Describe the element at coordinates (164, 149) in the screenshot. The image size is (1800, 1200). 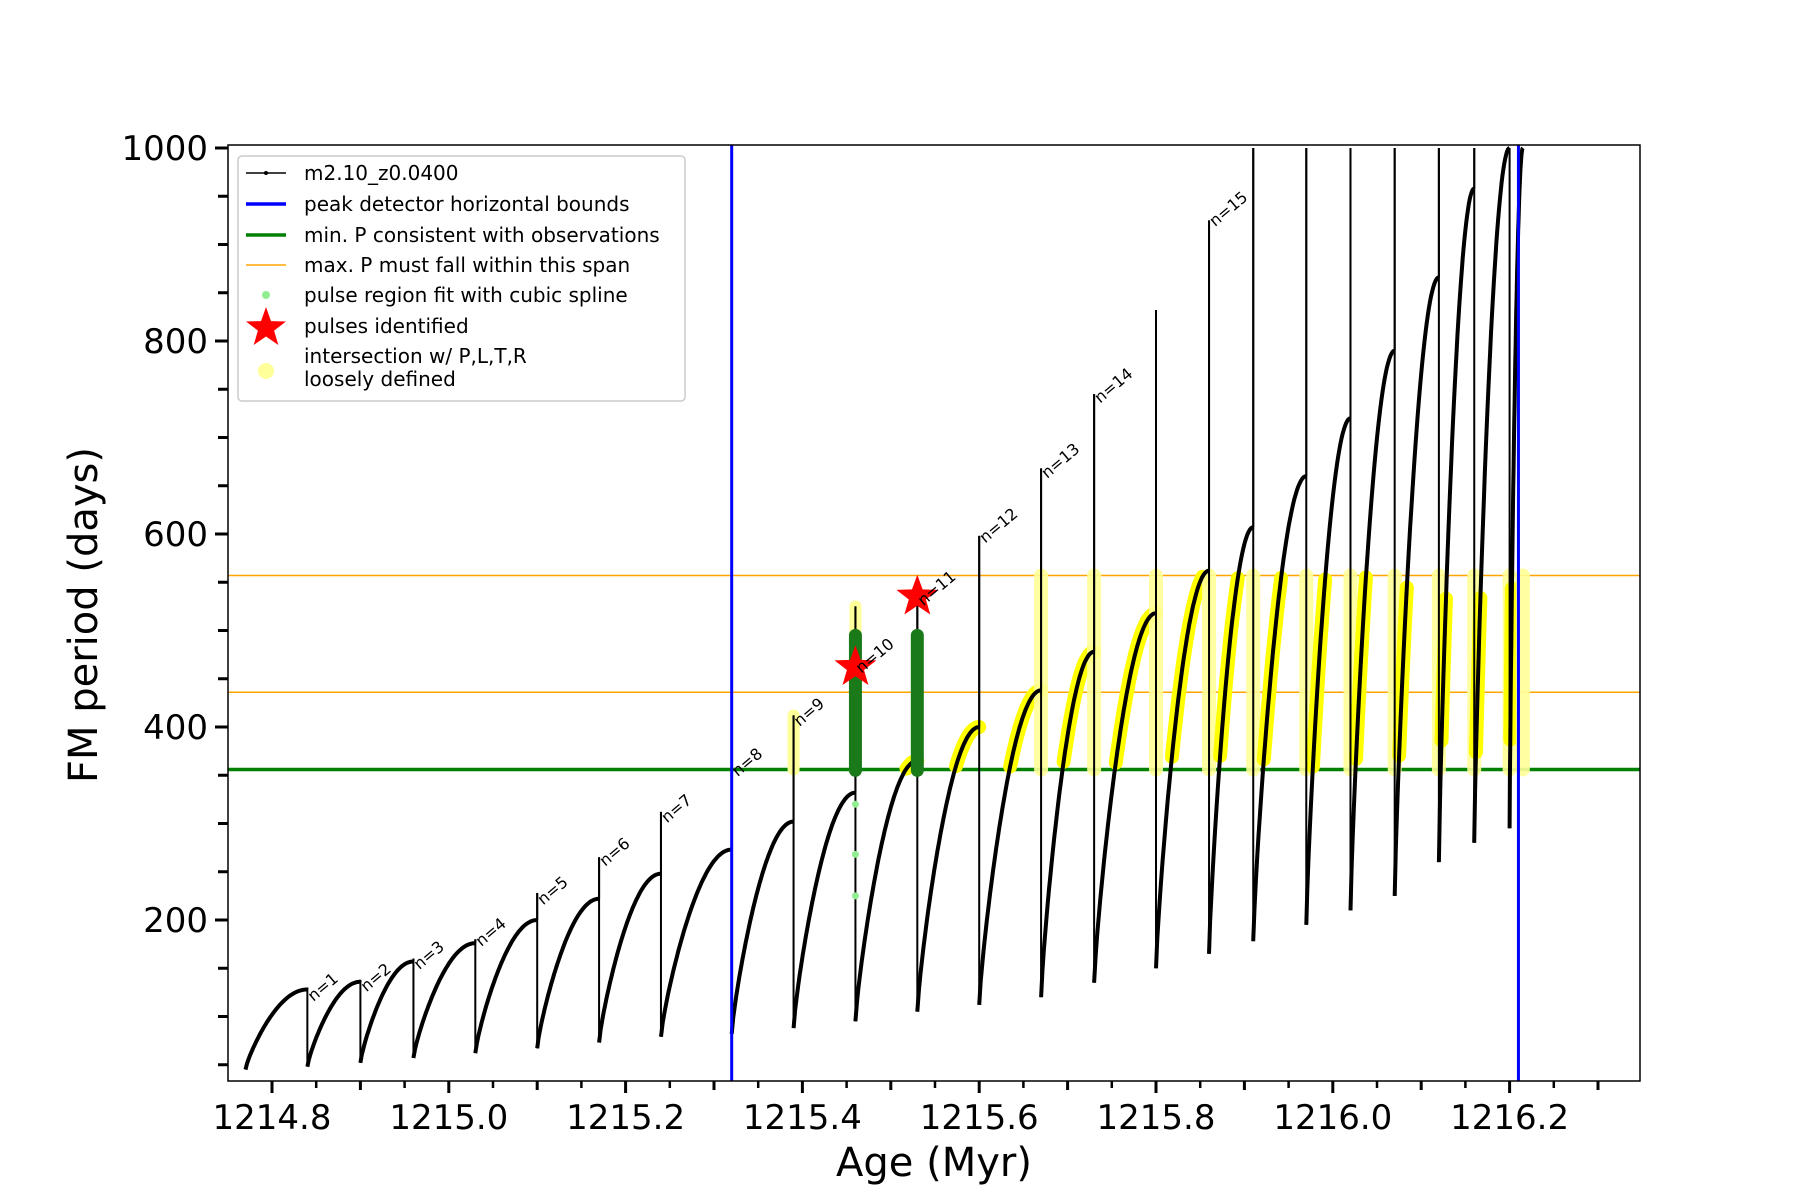
I see `y-tick-label: 1000` at that location.